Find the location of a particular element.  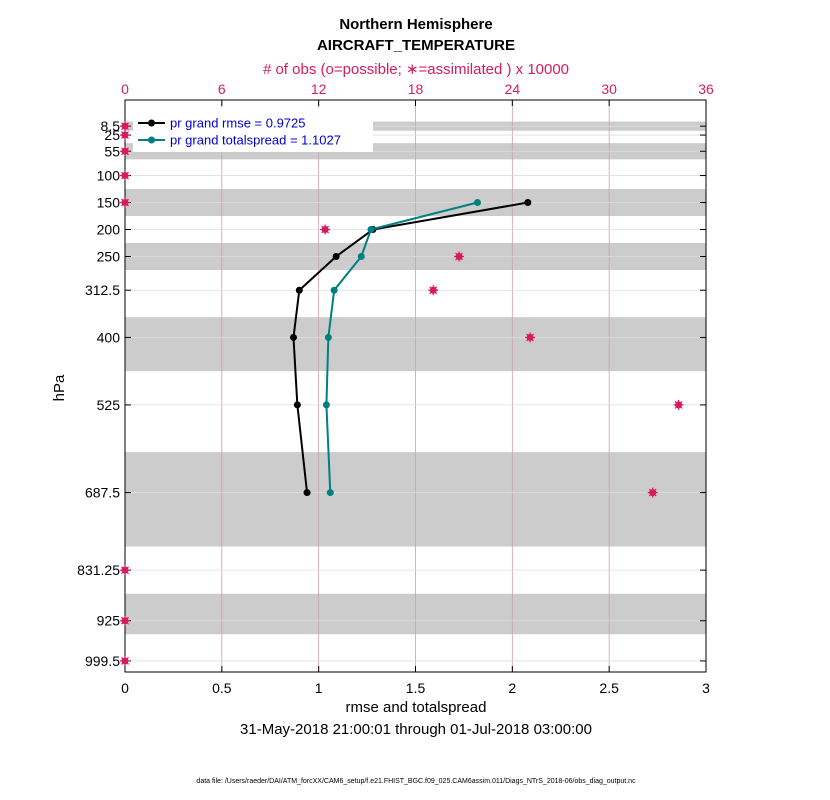

ytick-label-13: 999.5 is located at coordinates (102, 661).